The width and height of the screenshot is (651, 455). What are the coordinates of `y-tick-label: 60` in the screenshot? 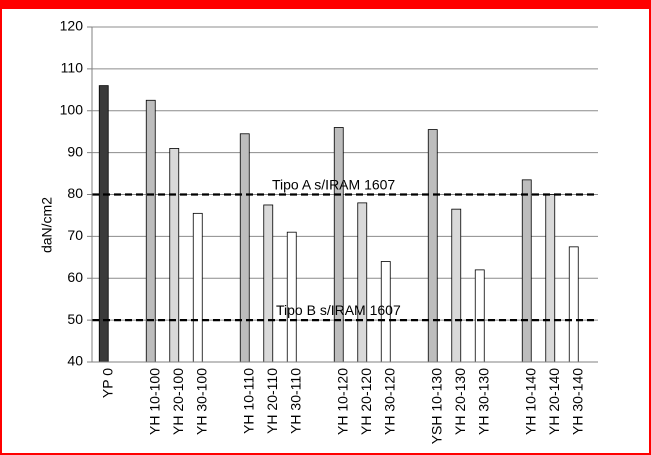 It's located at (75, 277).